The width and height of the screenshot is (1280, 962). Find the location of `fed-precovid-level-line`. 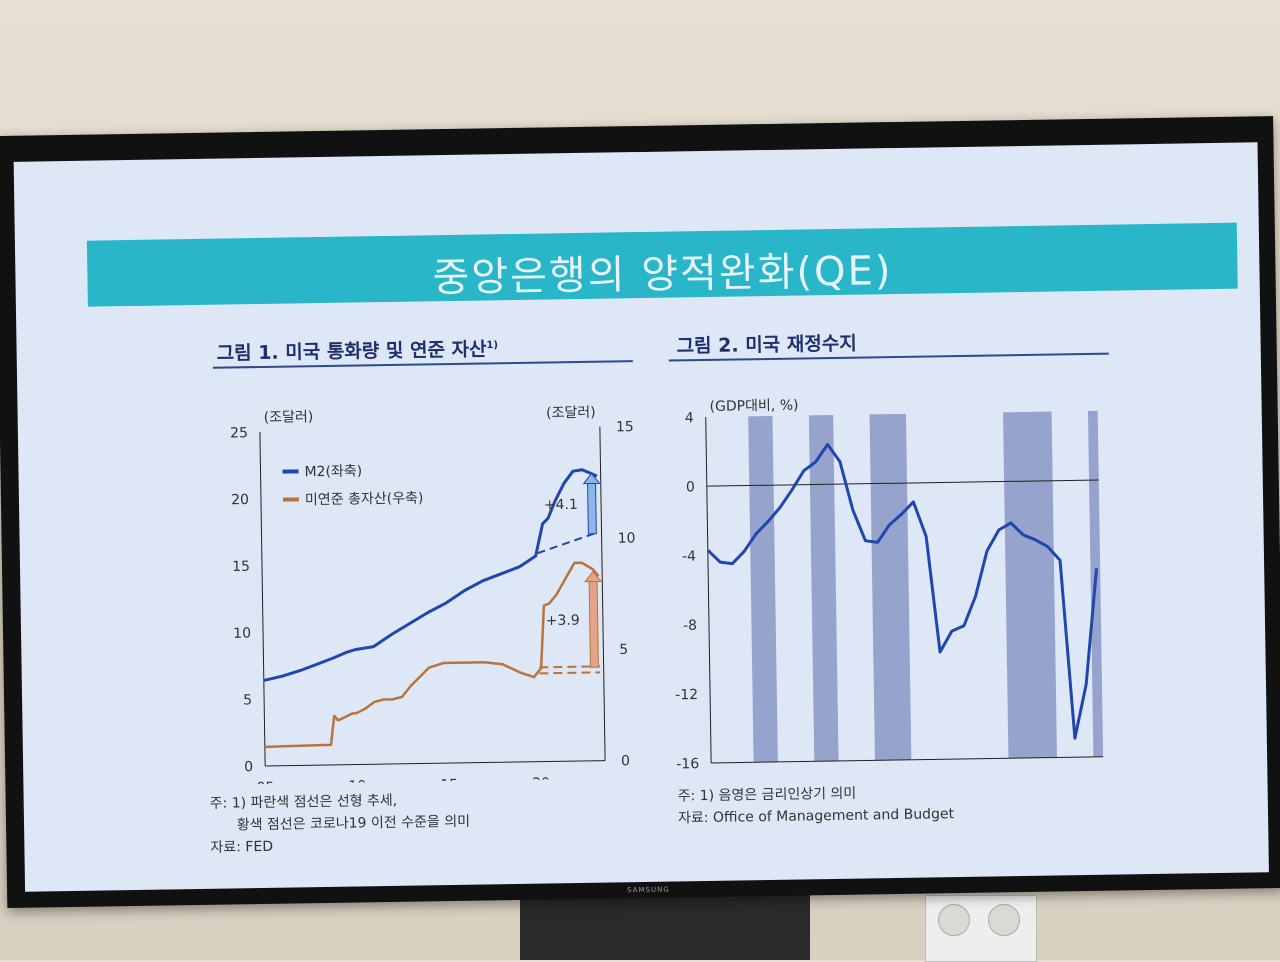

fed-precovid-level-line is located at coordinates (569, 672).